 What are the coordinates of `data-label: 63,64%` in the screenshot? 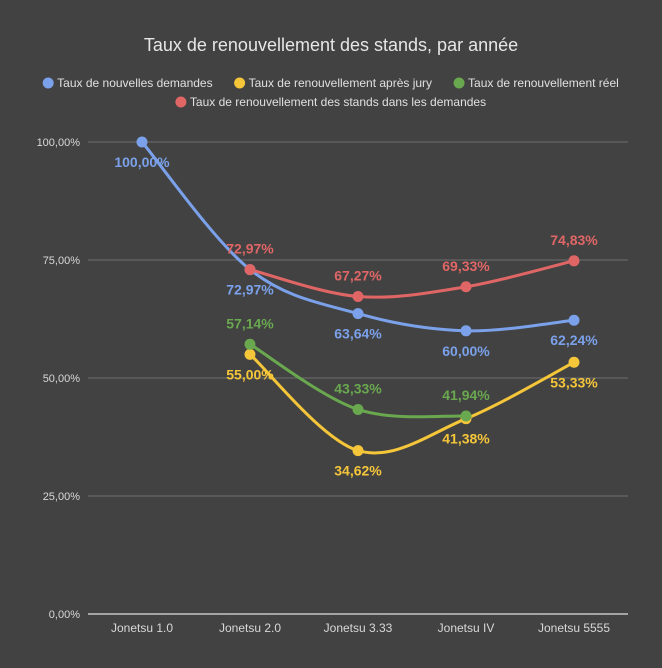 It's located at (358, 334).